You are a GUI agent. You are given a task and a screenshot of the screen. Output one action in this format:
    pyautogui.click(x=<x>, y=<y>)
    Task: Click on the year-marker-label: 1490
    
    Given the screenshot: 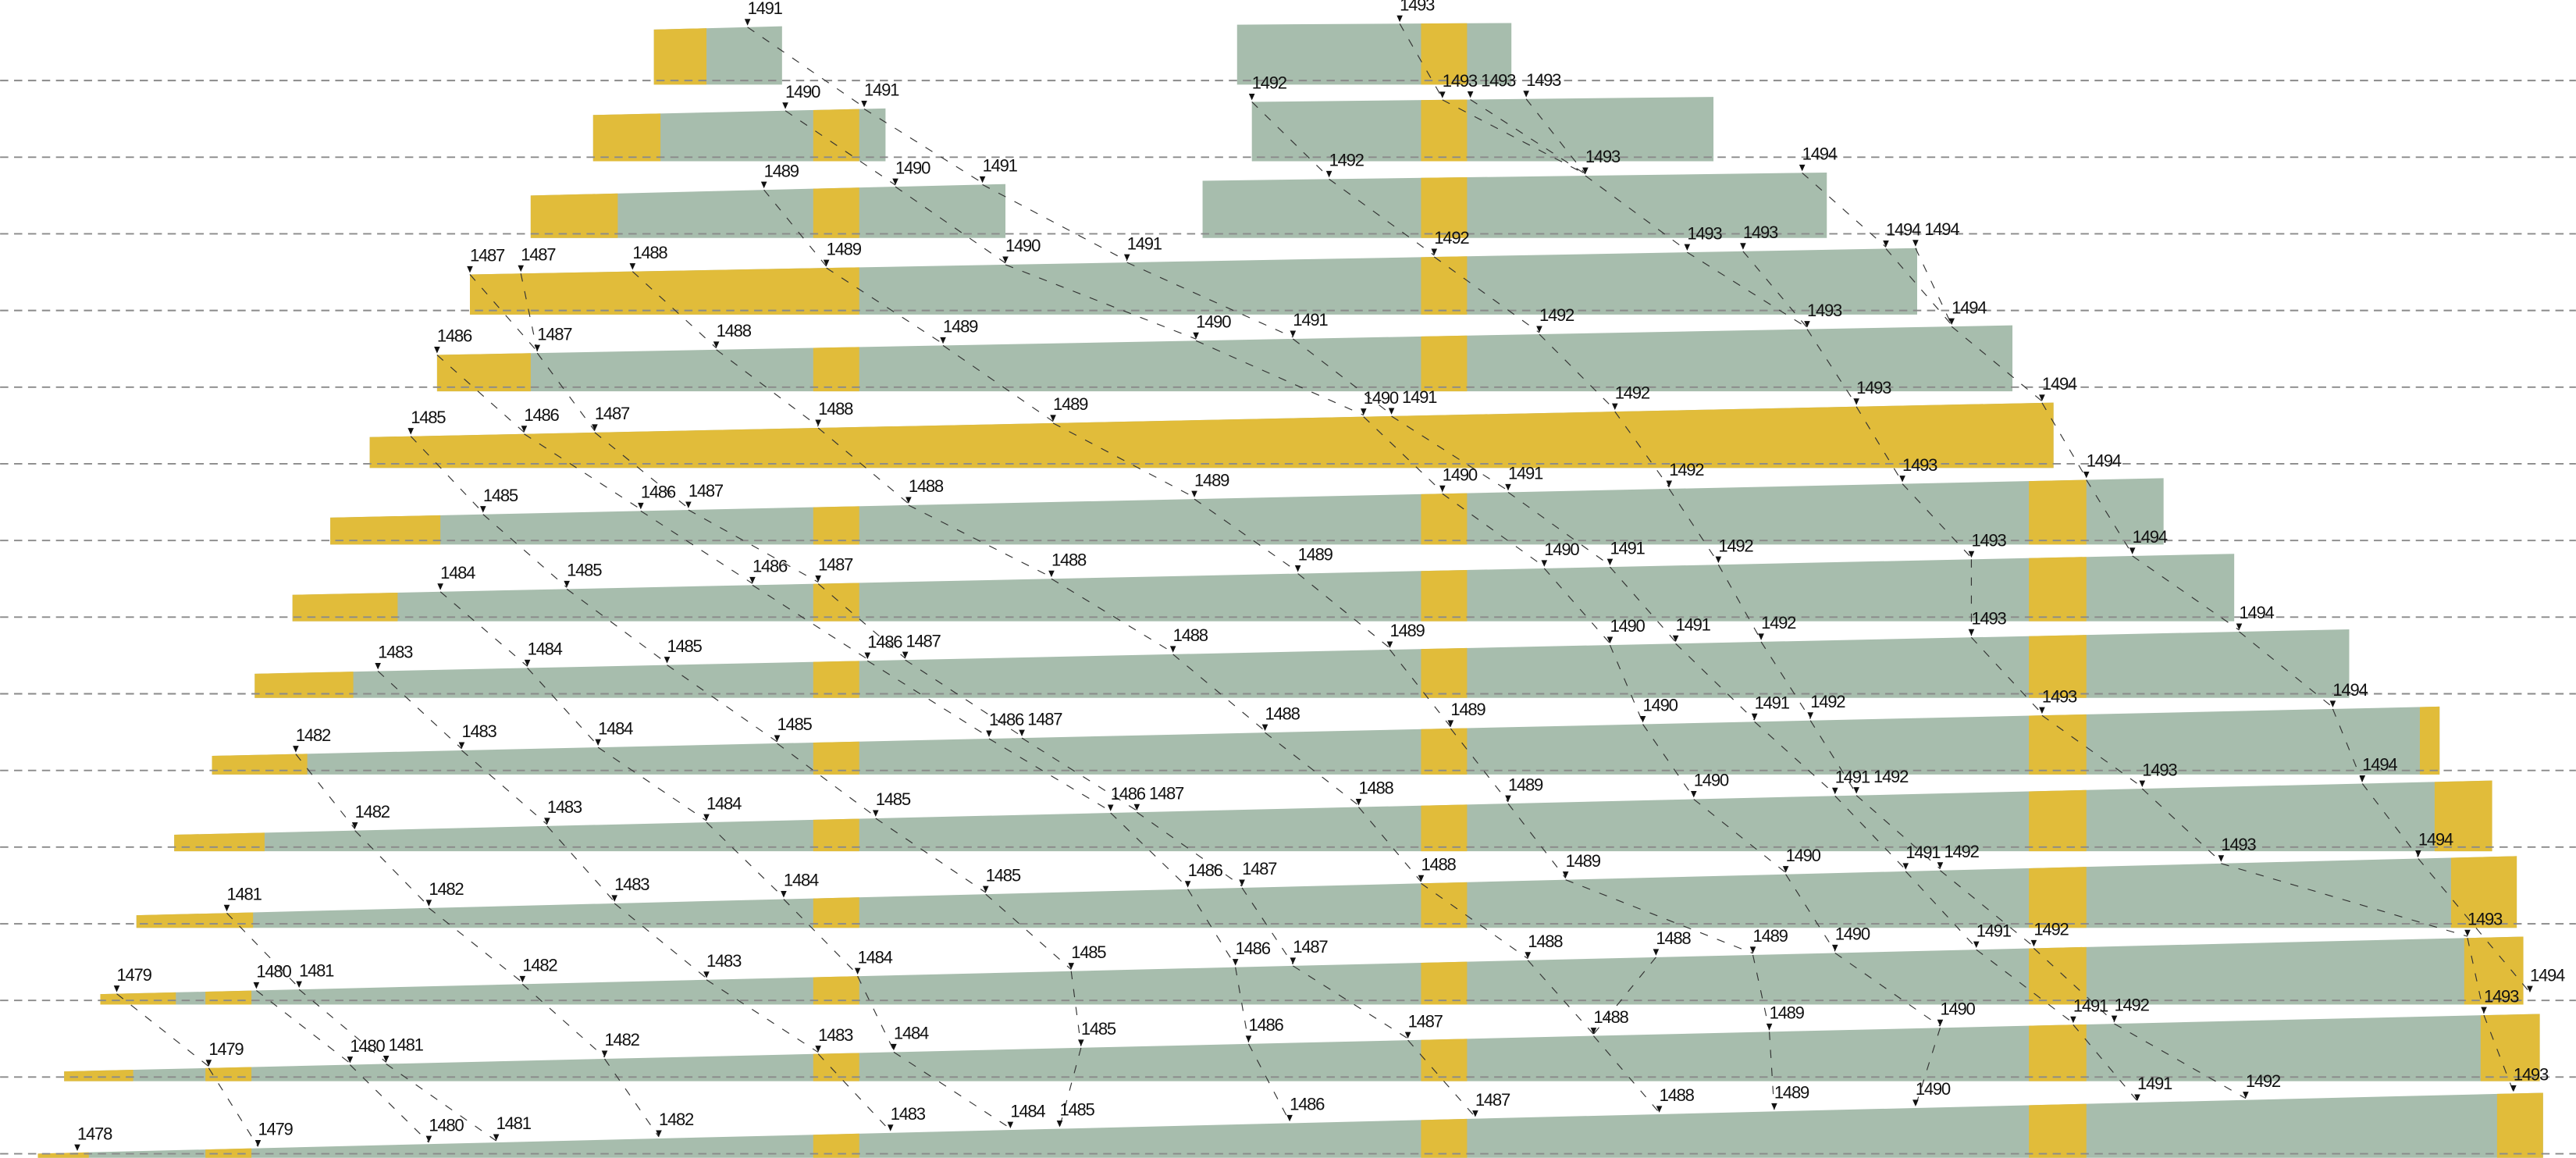 What is the action you would take?
    pyautogui.click(x=1381, y=398)
    